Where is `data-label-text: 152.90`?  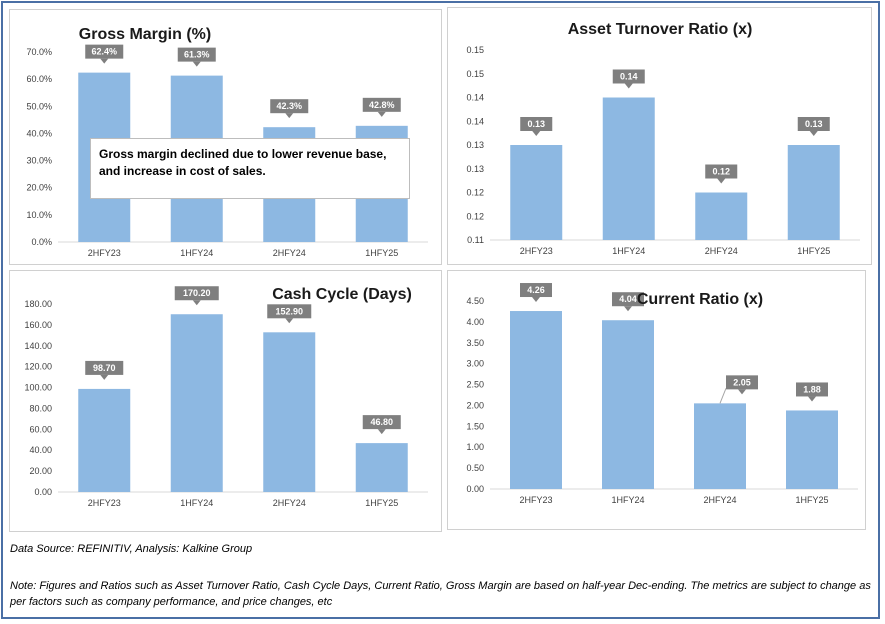 data-label-text: 152.90 is located at coordinates (289, 311).